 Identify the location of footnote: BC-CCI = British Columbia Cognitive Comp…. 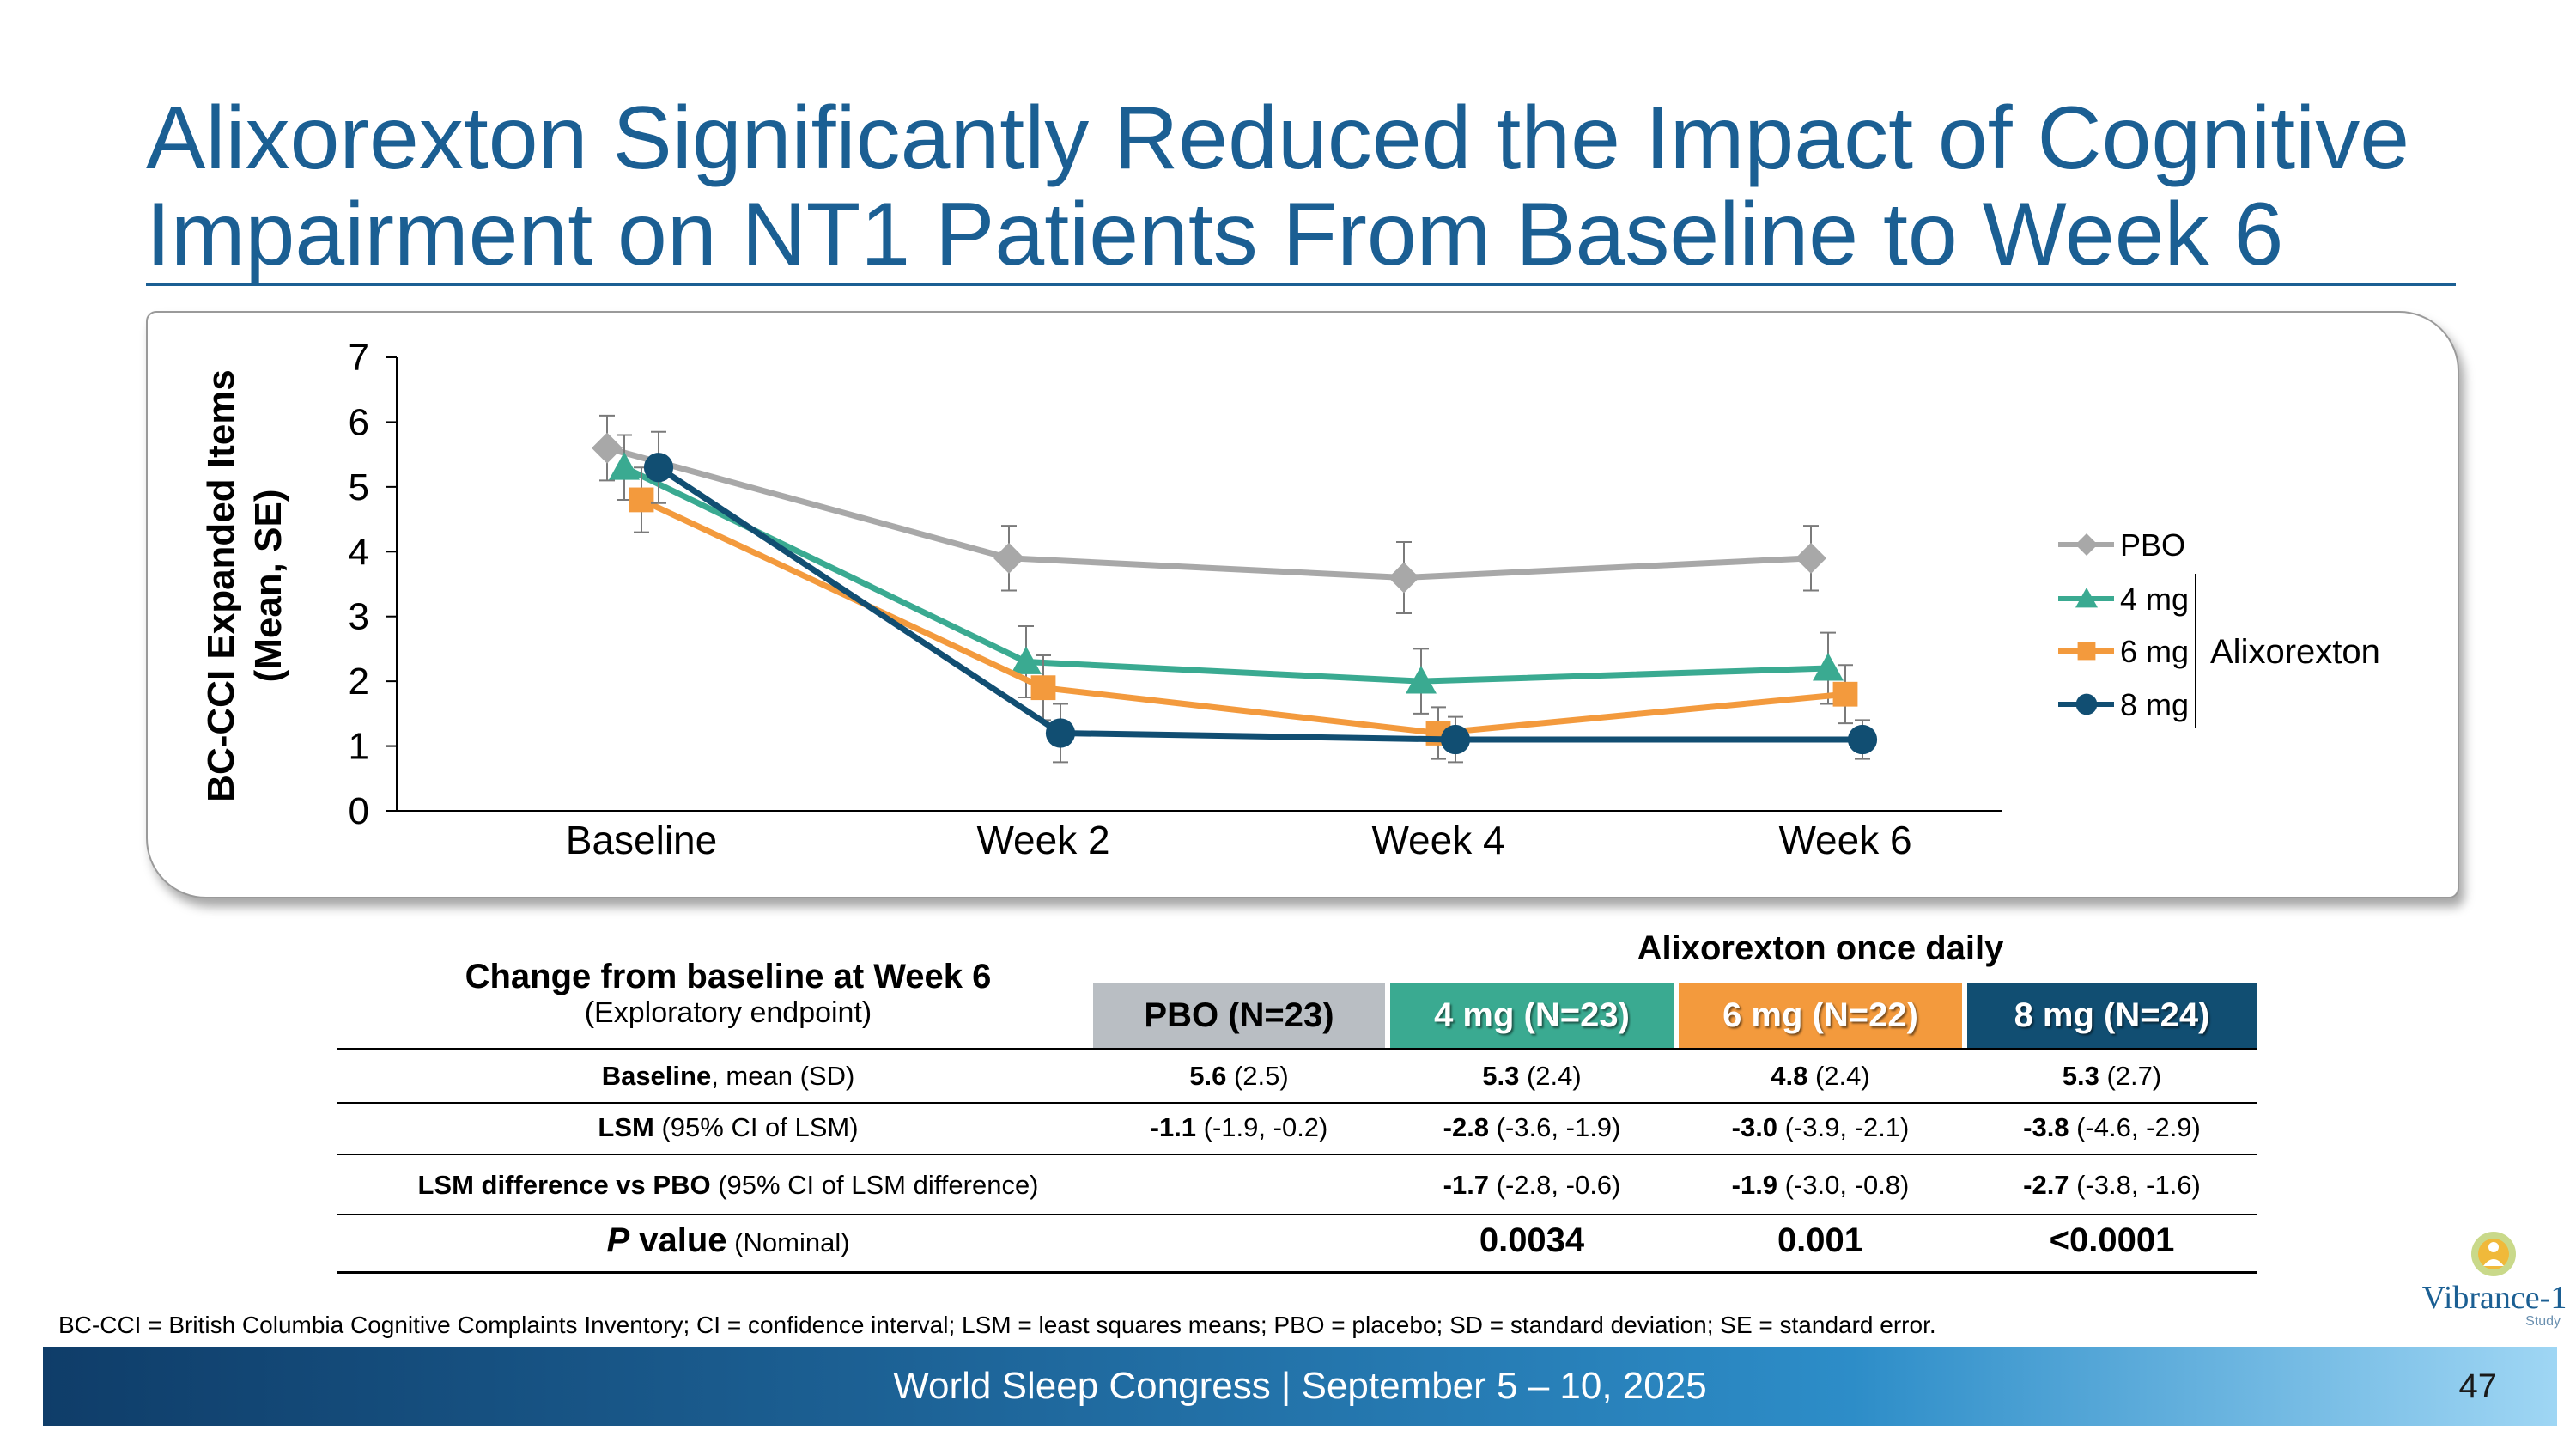
(997, 1325).